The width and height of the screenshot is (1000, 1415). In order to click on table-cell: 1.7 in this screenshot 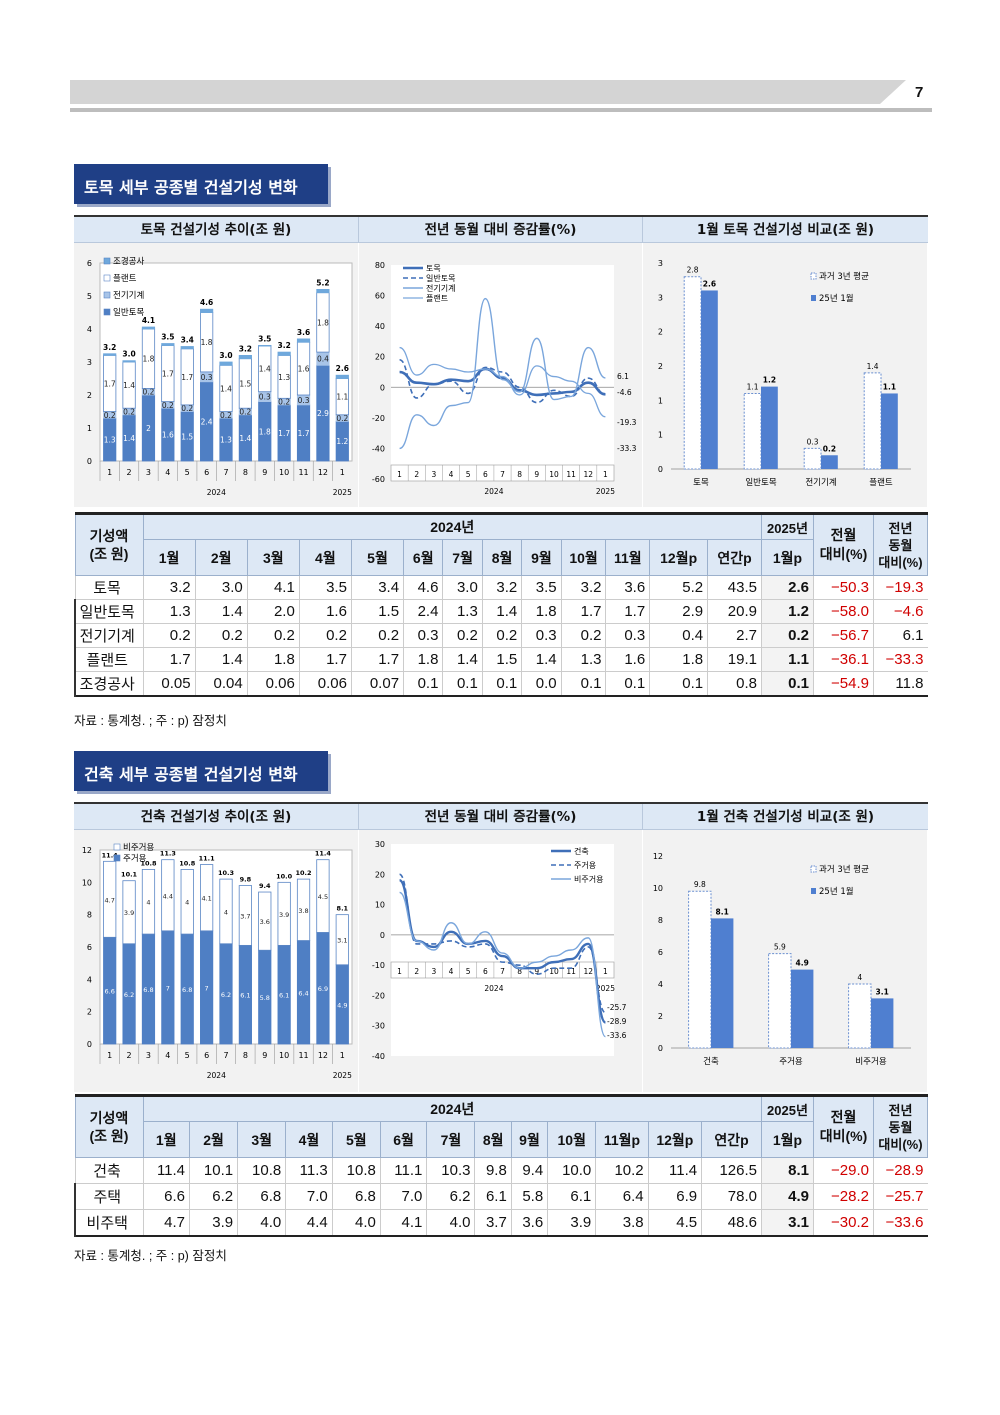, I will do `click(583, 611)`.